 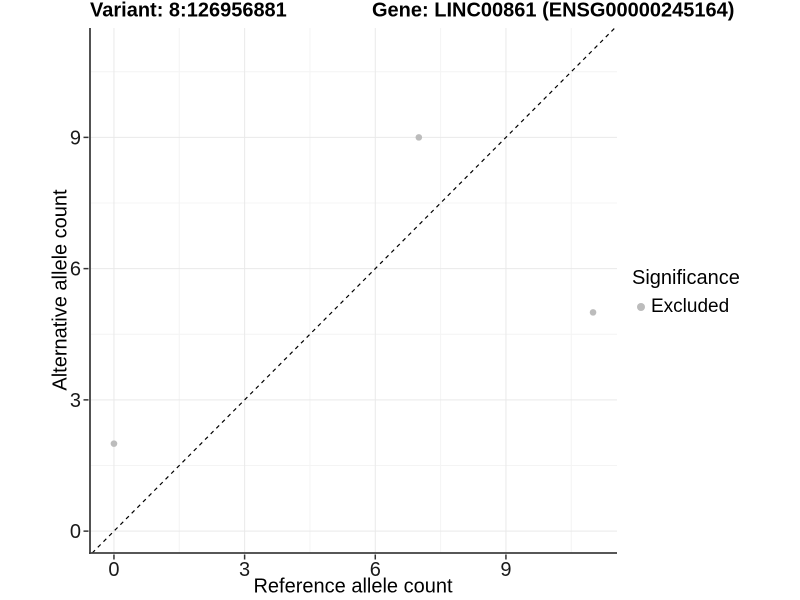 I want to click on y-tick-label: 6, so click(x=75, y=270).